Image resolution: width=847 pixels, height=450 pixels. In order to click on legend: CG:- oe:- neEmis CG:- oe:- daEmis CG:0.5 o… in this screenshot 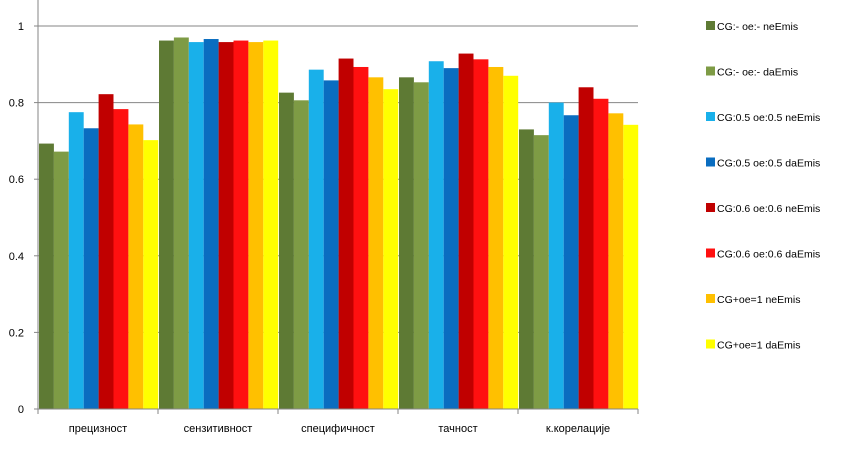, I will do `click(763, 186)`.